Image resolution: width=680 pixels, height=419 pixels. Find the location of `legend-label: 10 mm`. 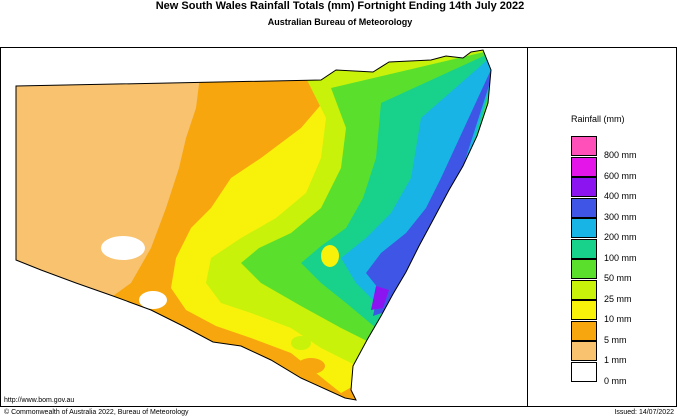

legend-label: 10 mm is located at coordinates (618, 319).